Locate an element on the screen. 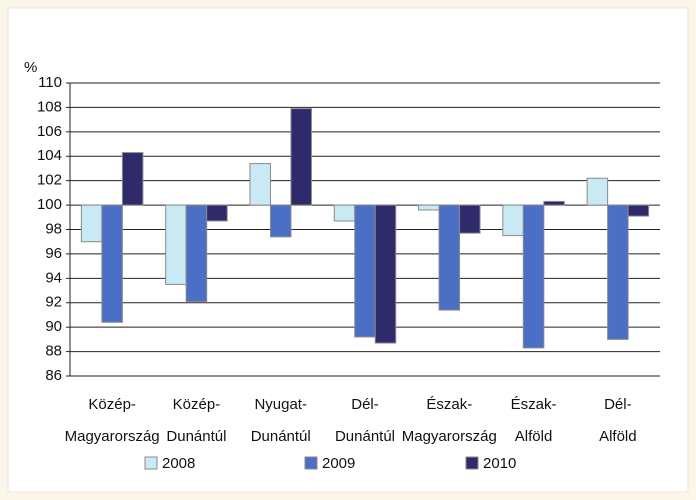 The height and width of the screenshot is (500, 696). y-tick-label: 92 is located at coordinates (53, 302).